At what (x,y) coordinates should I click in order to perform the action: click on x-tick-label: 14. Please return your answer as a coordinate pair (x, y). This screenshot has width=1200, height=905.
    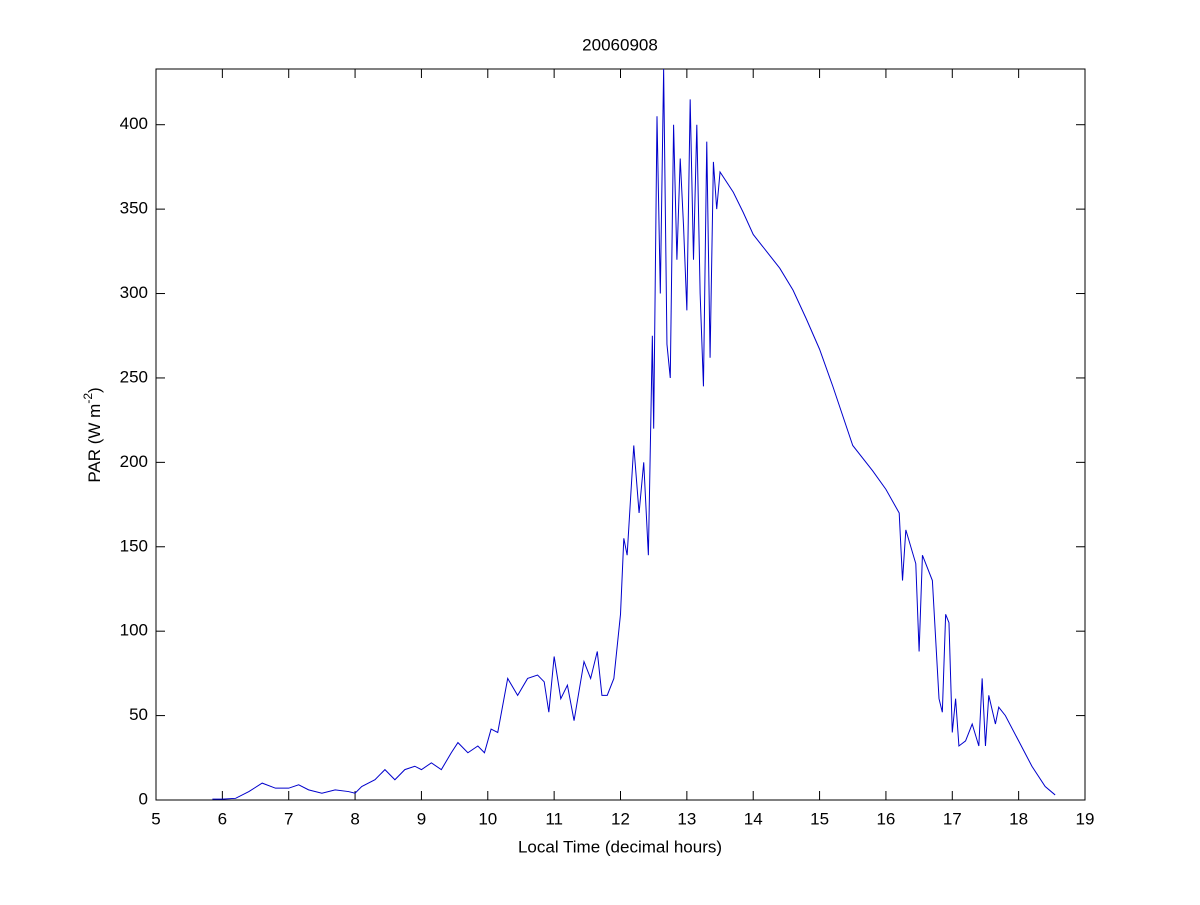
    Looking at the image, I should click on (753, 818).